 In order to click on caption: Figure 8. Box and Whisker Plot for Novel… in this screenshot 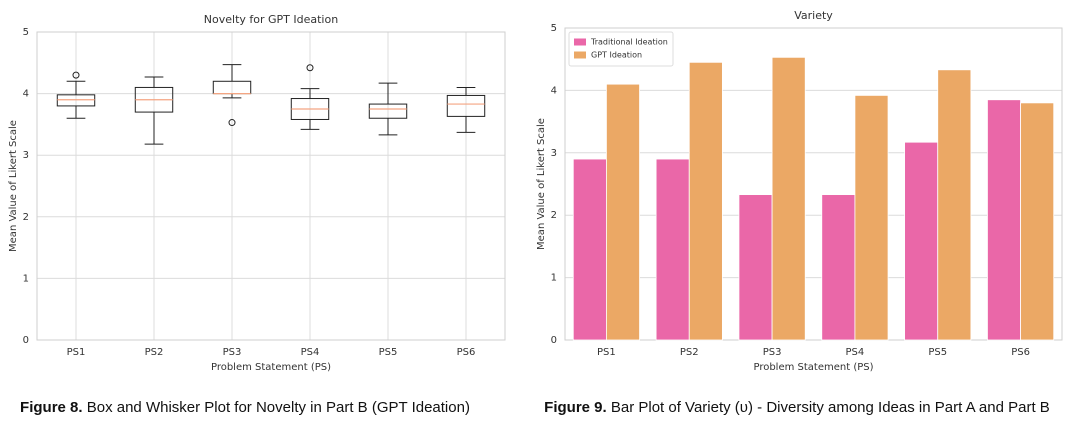, I will do `click(245, 407)`.